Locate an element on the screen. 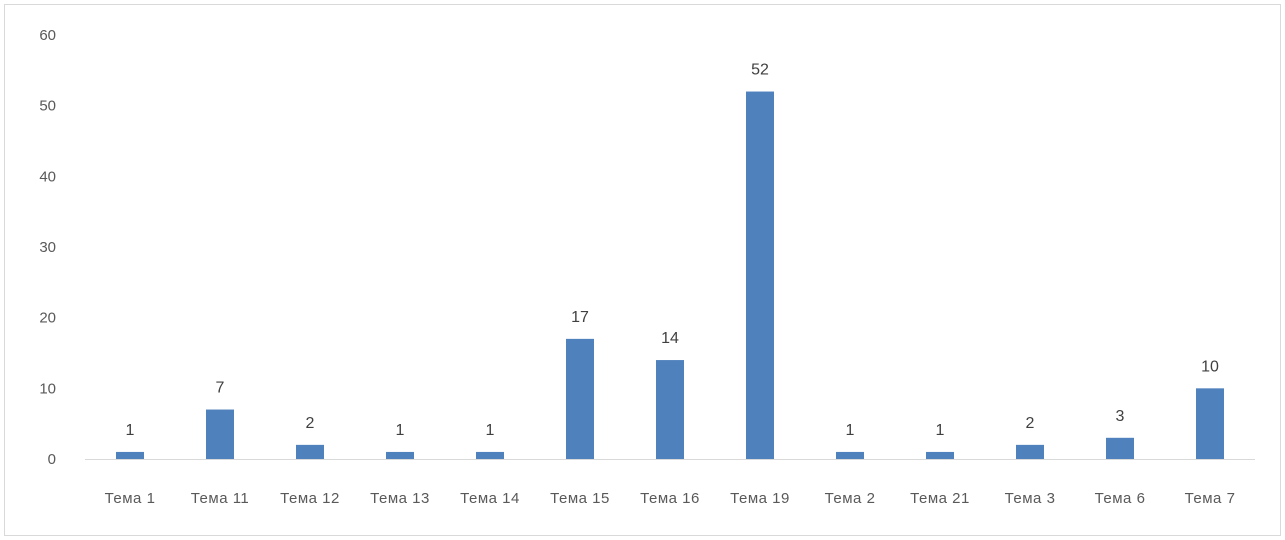 The width and height of the screenshot is (1285, 540). y-tick-label: 10 is located at coordinates (47, 388).